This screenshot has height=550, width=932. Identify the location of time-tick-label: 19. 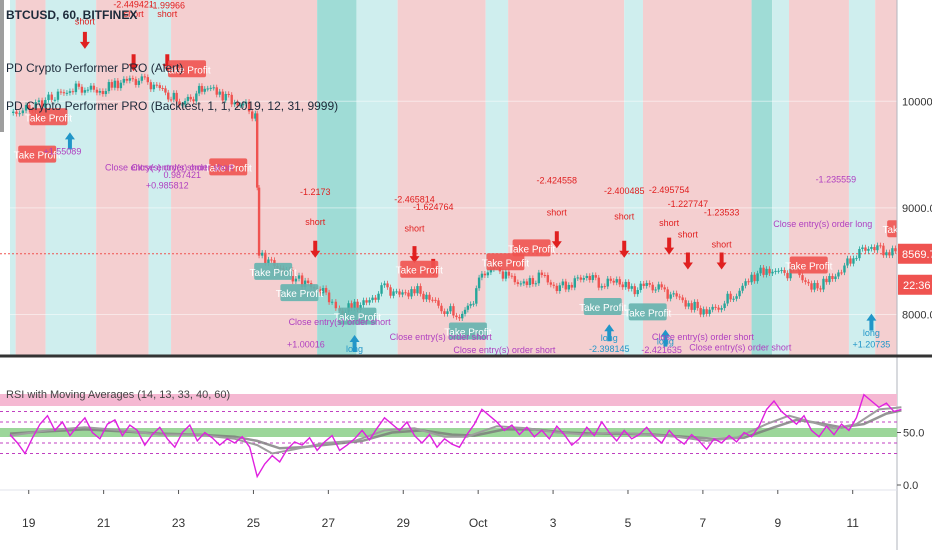
(29, 523).